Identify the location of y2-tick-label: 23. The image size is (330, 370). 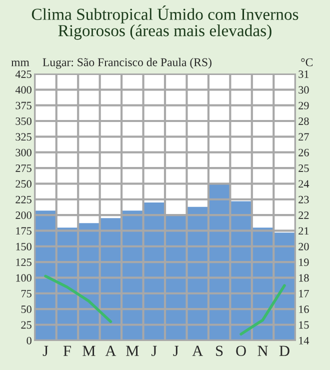
(303, 200).